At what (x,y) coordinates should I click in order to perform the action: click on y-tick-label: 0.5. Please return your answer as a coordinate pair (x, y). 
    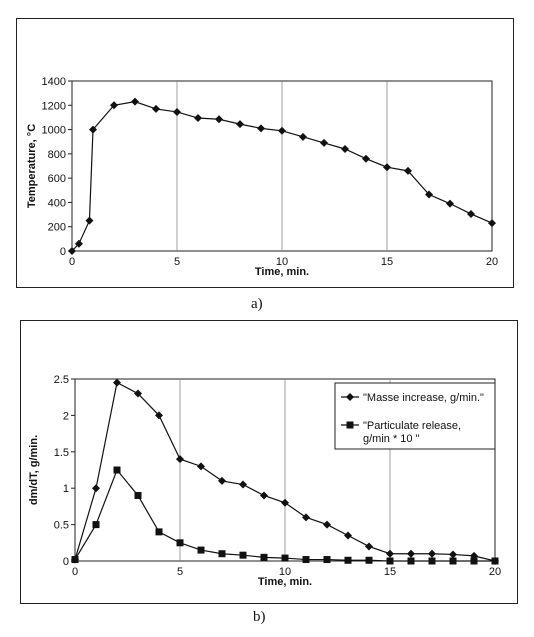
    Looking at the image, I should click on (61, 526).